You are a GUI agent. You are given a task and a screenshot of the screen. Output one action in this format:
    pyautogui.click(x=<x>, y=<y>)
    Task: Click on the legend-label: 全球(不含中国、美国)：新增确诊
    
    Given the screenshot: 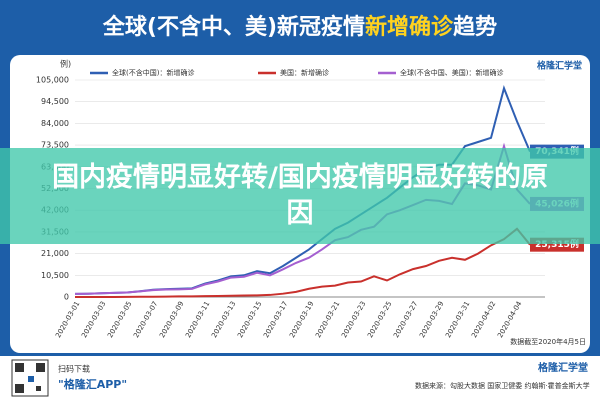 What is the action you would take?
    pyautogui.click(x=451, y=72)
    